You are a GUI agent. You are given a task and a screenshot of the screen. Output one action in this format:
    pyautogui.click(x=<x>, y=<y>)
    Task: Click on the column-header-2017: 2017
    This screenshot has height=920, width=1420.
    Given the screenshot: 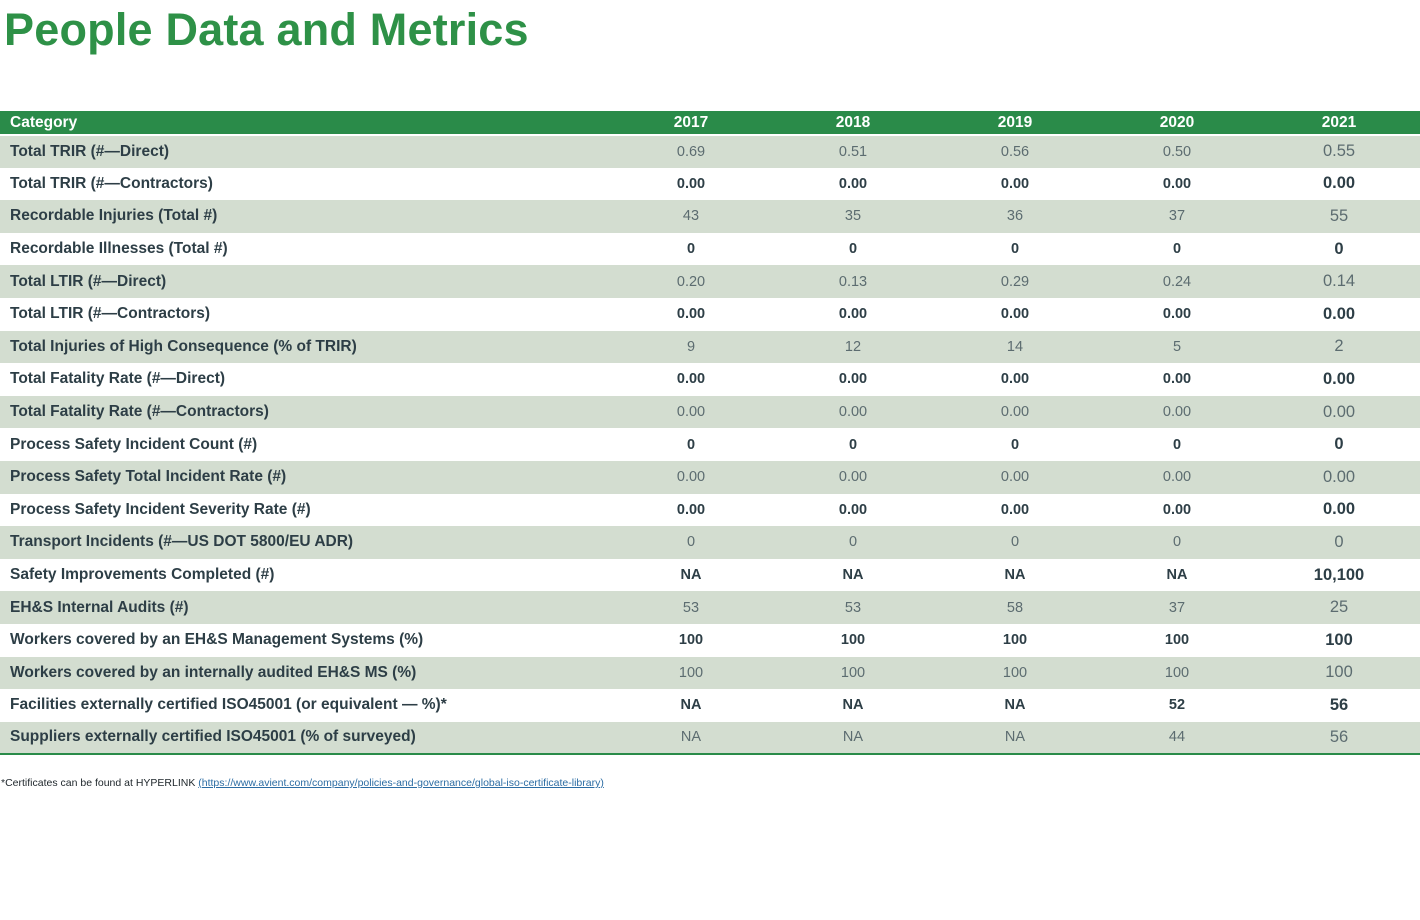 What is the action you would take?
    pyautogui.click(x=691, y=122)
    